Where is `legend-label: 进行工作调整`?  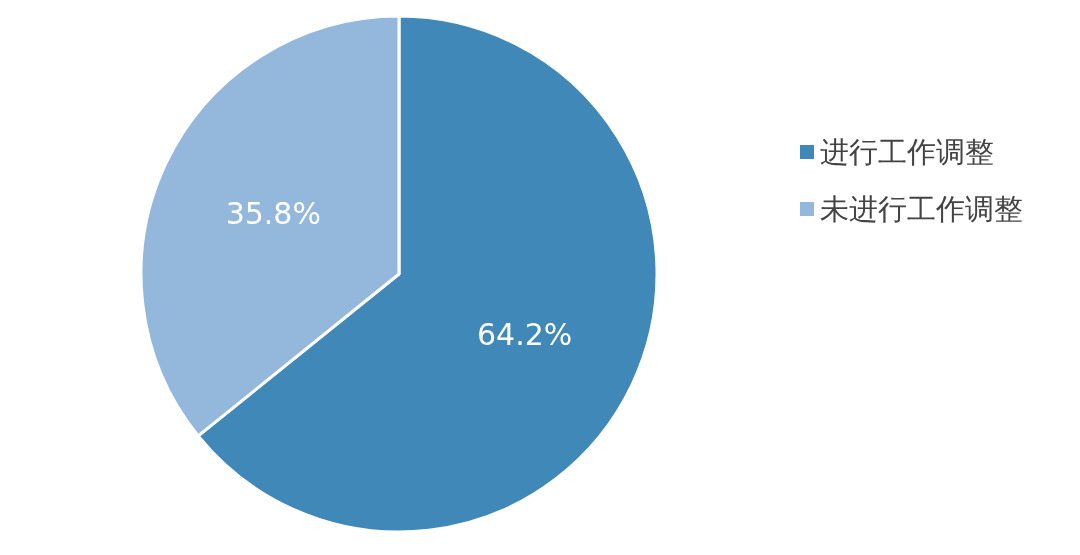
legend-label: 进行工作调整 is located at coordinates (907, 152).